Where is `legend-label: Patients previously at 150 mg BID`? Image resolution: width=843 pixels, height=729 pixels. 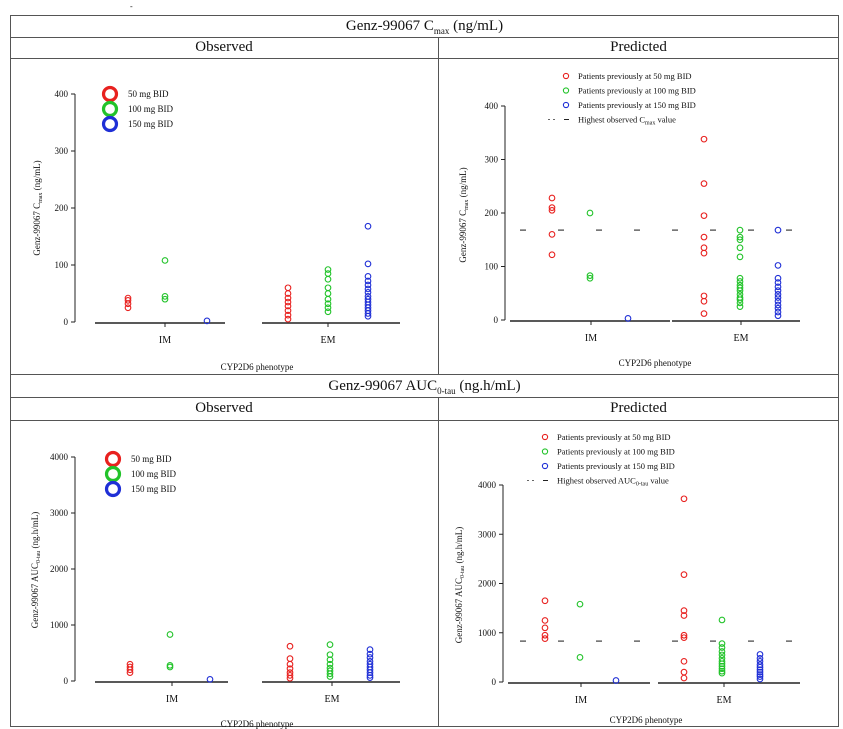 legend-label: Patients previously at 150 mg BID is located at coordinates (637, 105).